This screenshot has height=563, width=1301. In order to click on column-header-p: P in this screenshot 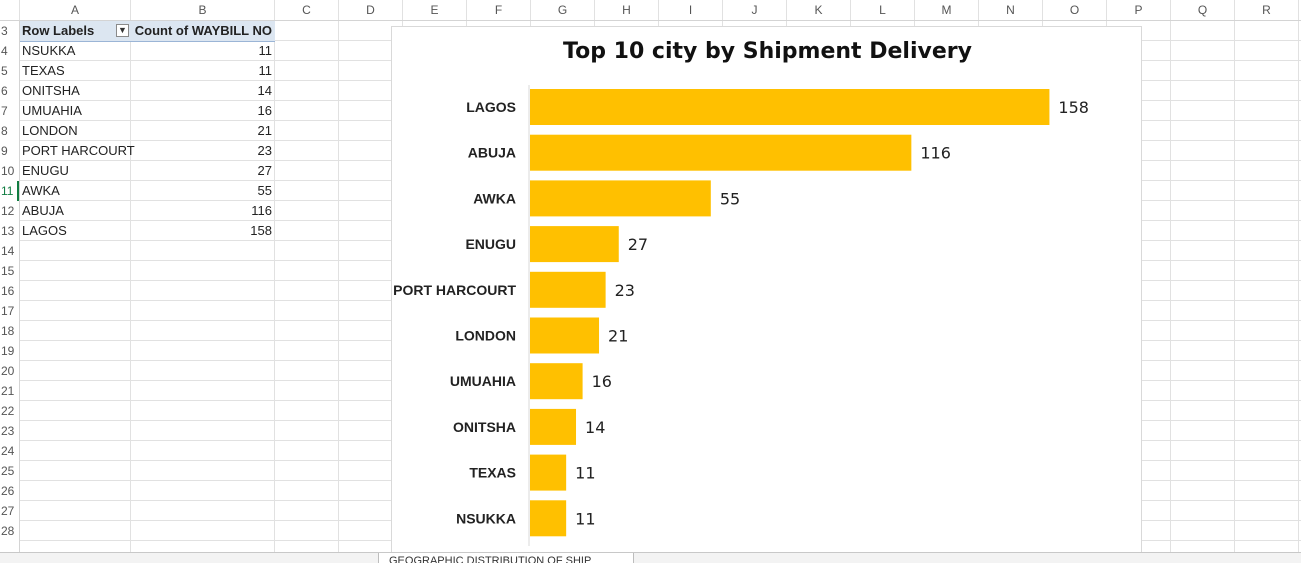, I will do `click(1139, 10)`.